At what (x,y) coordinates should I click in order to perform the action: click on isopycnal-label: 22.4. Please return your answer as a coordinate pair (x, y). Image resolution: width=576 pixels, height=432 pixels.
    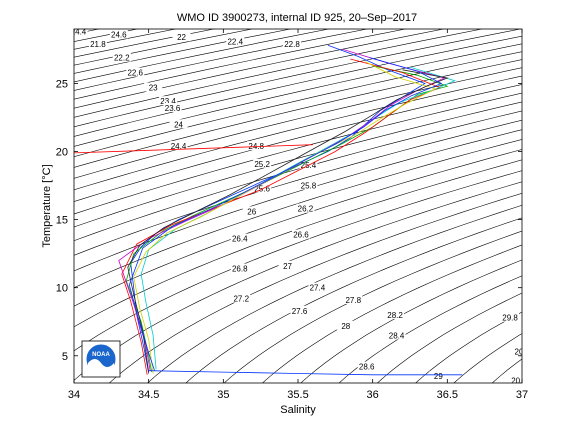
    Looking at the image, I should click on (235, 41).